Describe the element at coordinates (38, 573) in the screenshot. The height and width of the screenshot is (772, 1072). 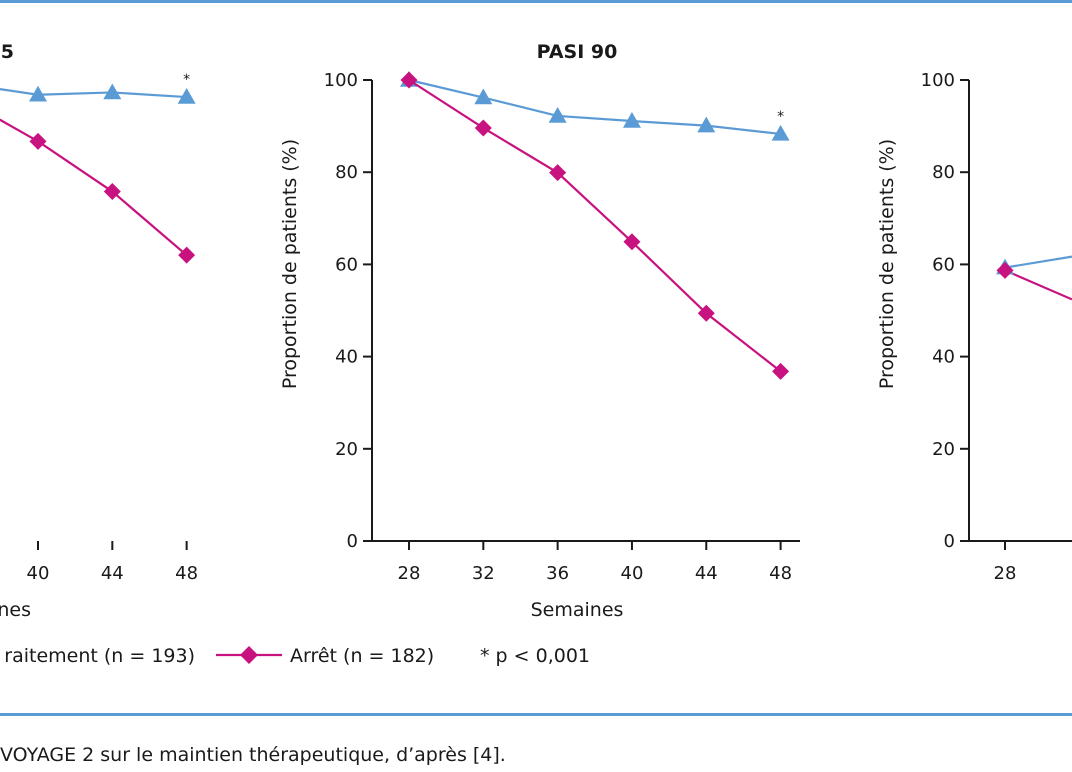
I see `panel-left-x-tick-label: 40` at that location.